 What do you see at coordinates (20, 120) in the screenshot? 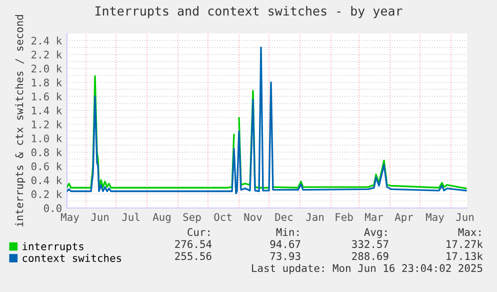
I see `y-axis-title: interrupts & ctx switches / second` at bounding box center [20, 120].